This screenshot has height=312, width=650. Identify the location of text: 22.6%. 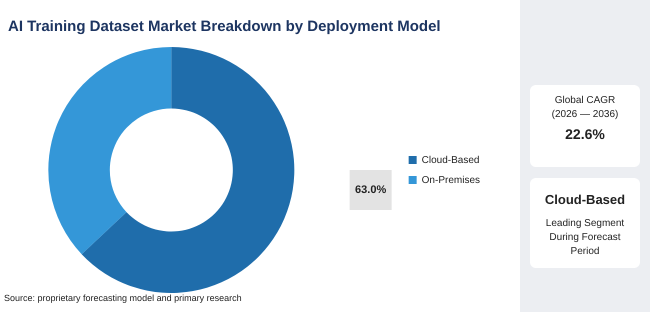
(585, 134).